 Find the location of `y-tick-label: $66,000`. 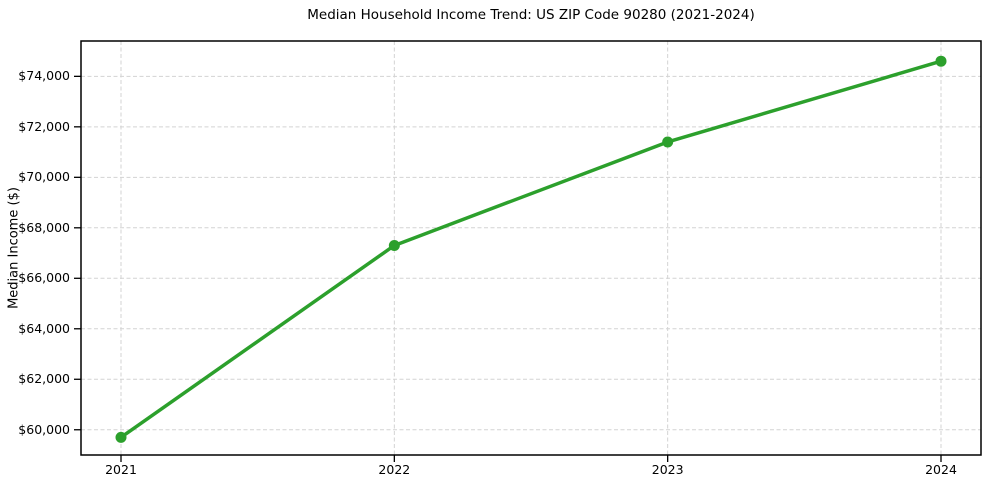

y-tick-label: $66,000 is located at coordinates (44, 278).